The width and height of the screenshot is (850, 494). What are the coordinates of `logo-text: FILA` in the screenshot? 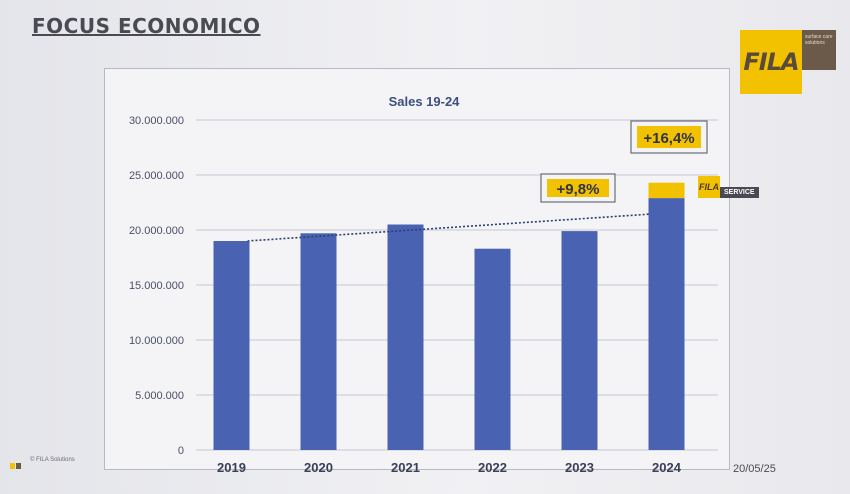 It's located at (771, 62).